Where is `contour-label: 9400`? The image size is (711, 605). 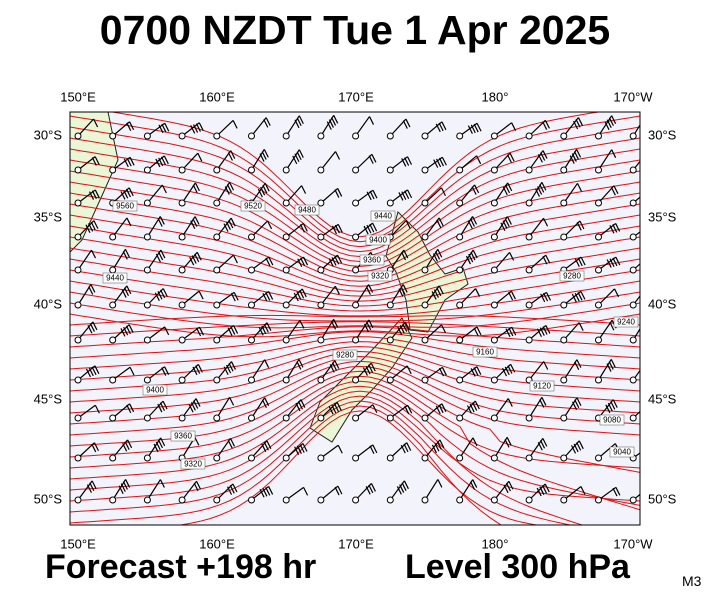
contour-label: 9400 is located at coordinates (378, 240).